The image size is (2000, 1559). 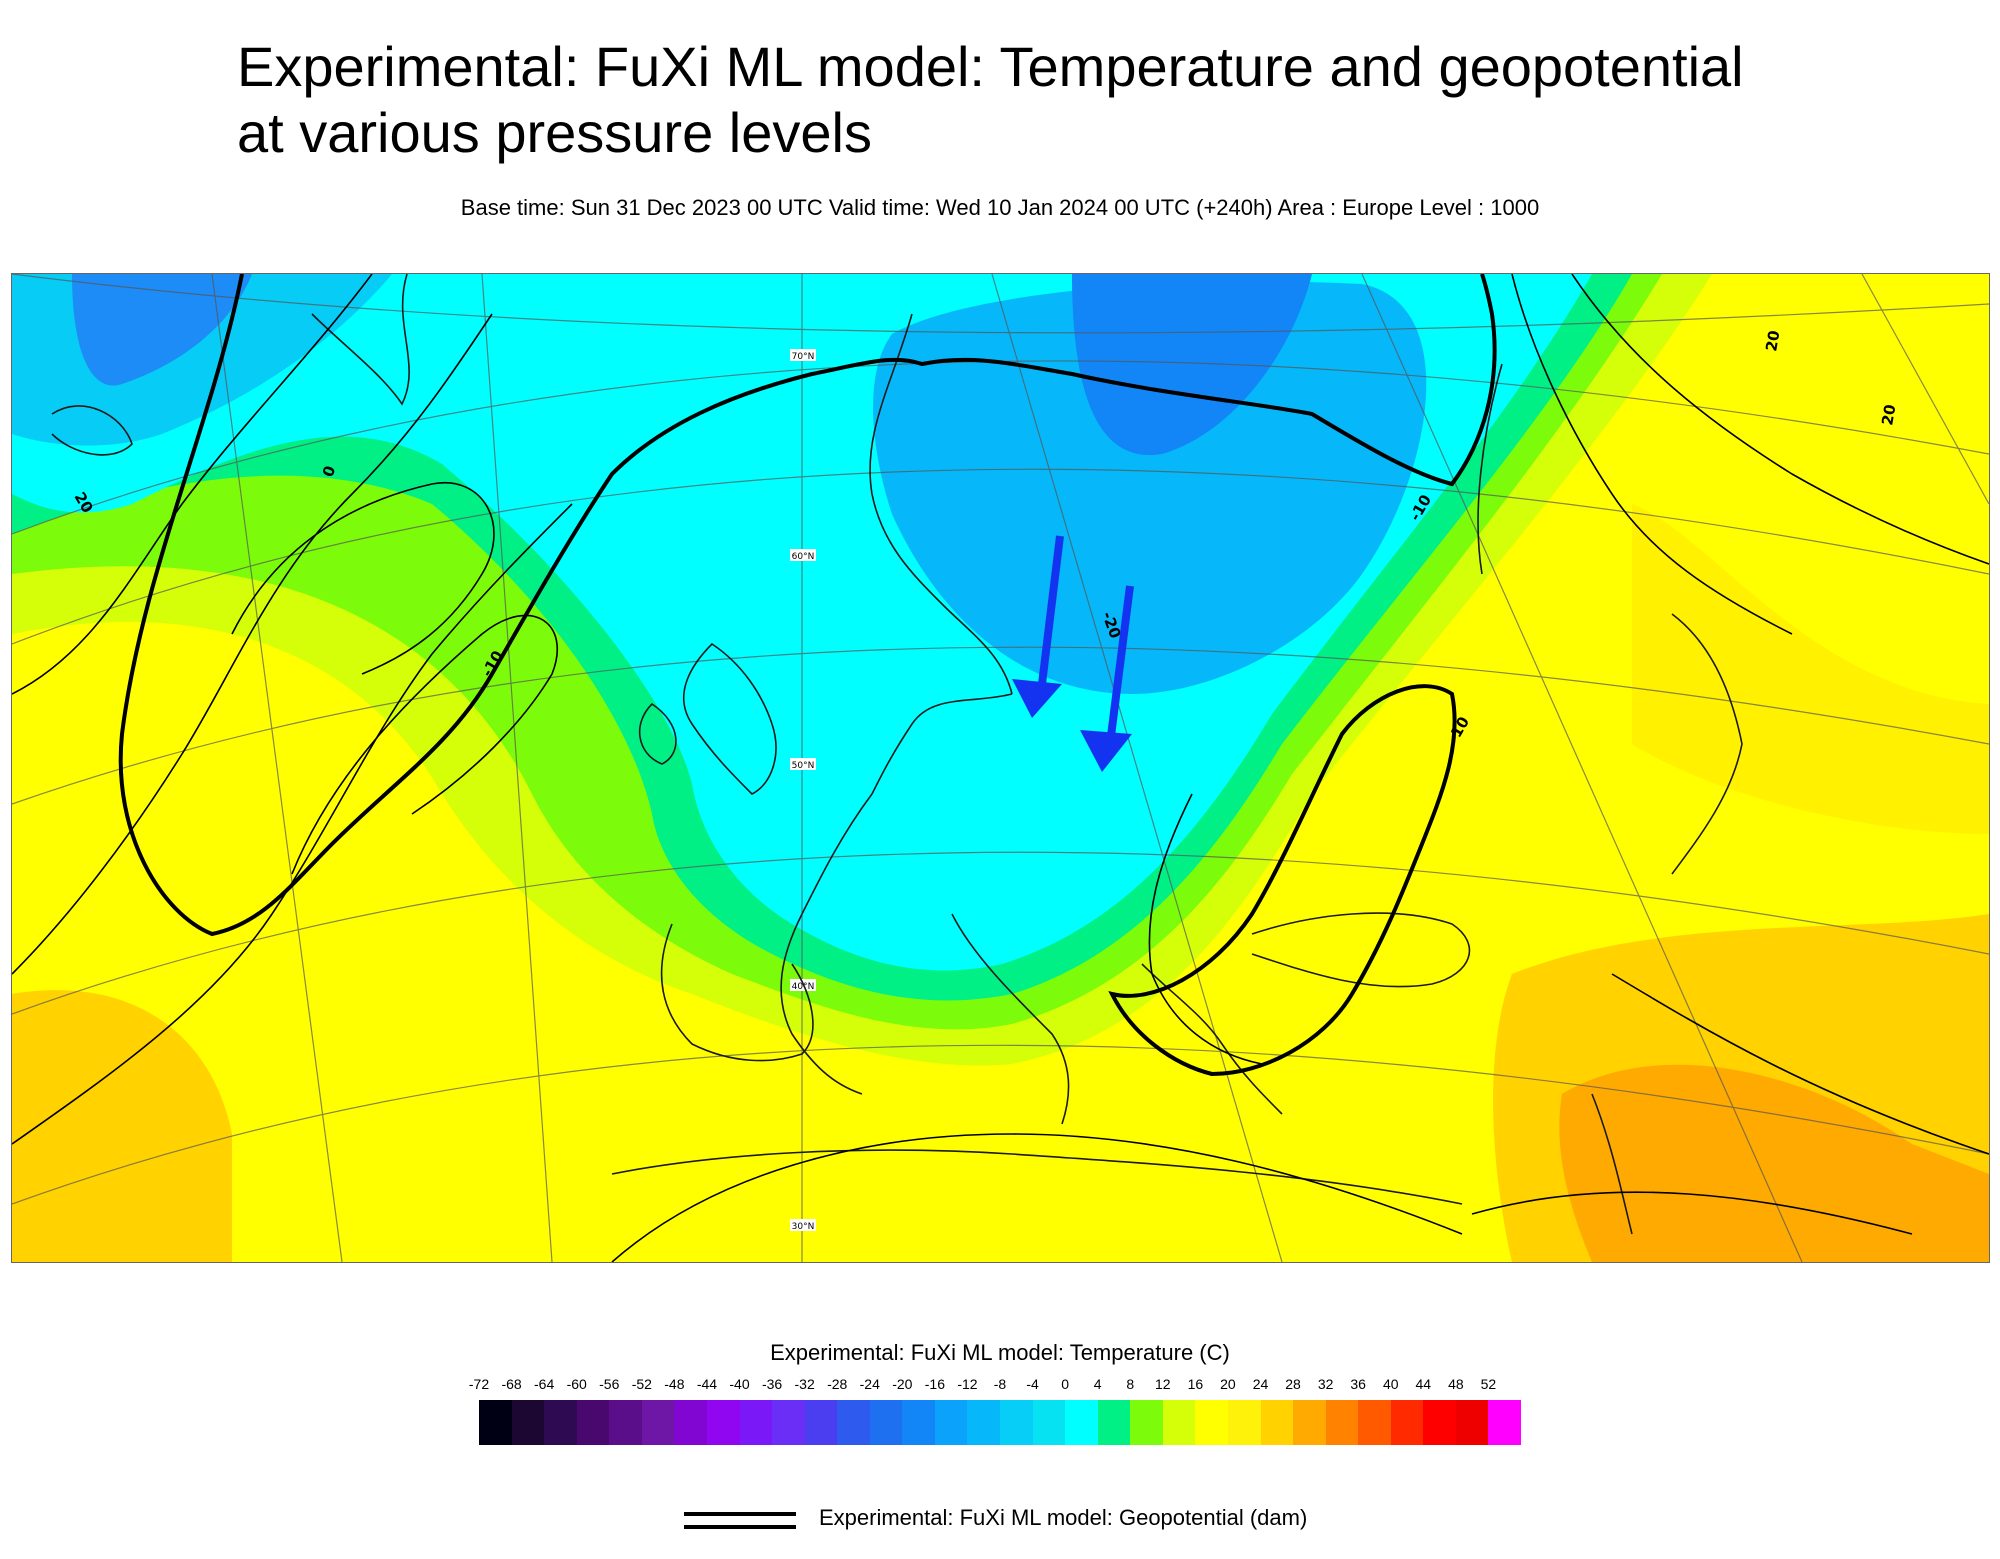 I want to click on contour-bold-trough, so click(x=1282, y=880).